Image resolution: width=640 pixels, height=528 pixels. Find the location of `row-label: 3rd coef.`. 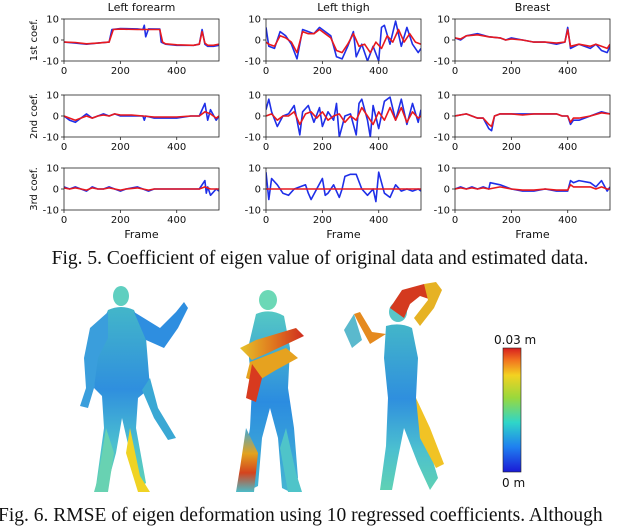

row-label: 3rd coef. is located at coordinates (34, 189).